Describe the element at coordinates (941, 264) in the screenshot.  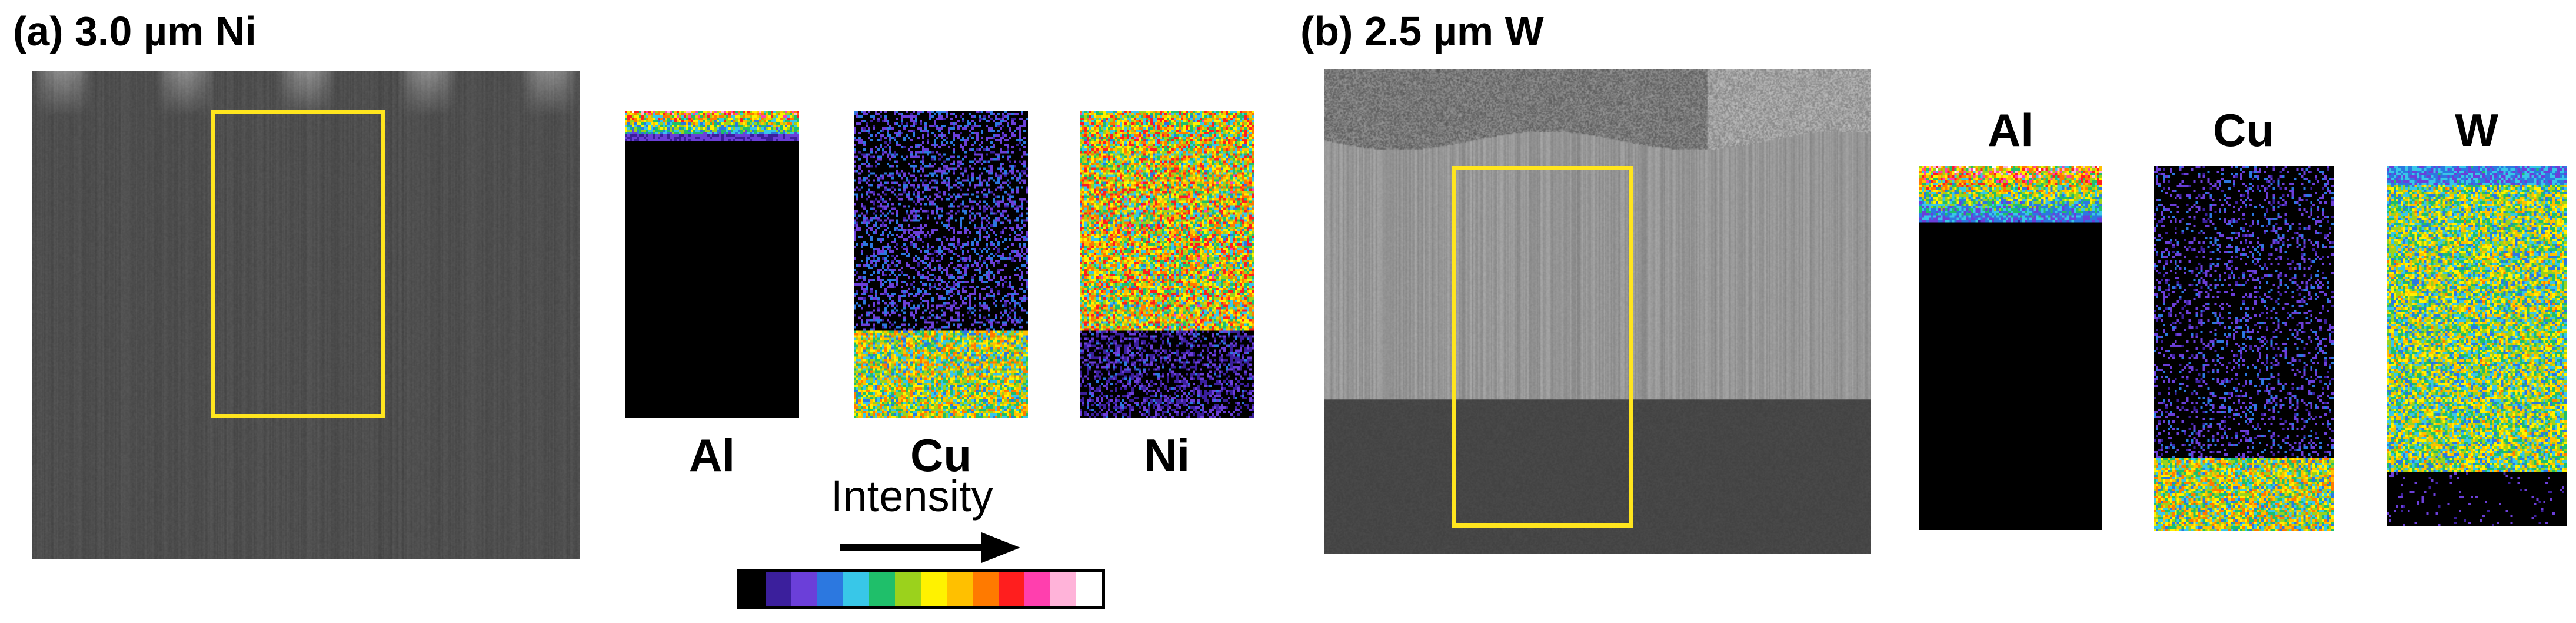
I see `panel-a-cu-map` at that location.